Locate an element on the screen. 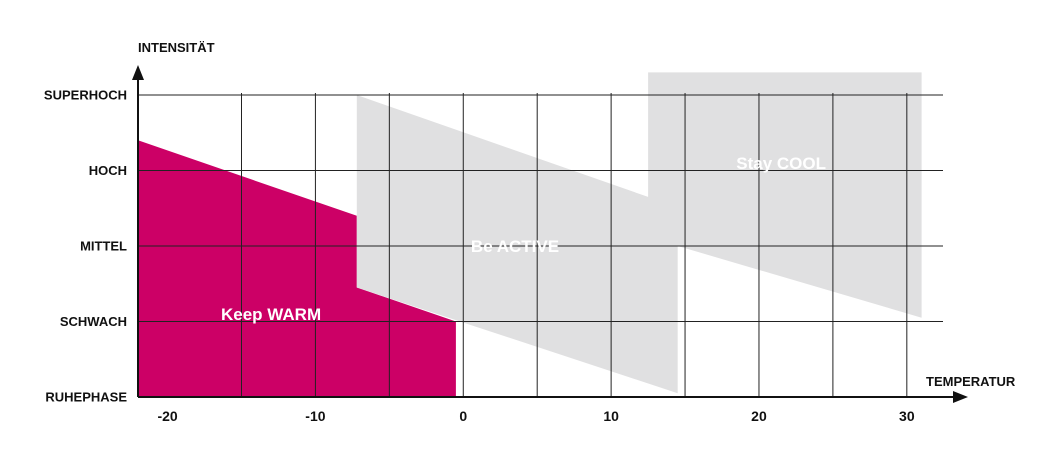 The width and height of the screenshot is (1050, 468). y-tick-label: RUHEPHASE is located at coordinates (86, 397).